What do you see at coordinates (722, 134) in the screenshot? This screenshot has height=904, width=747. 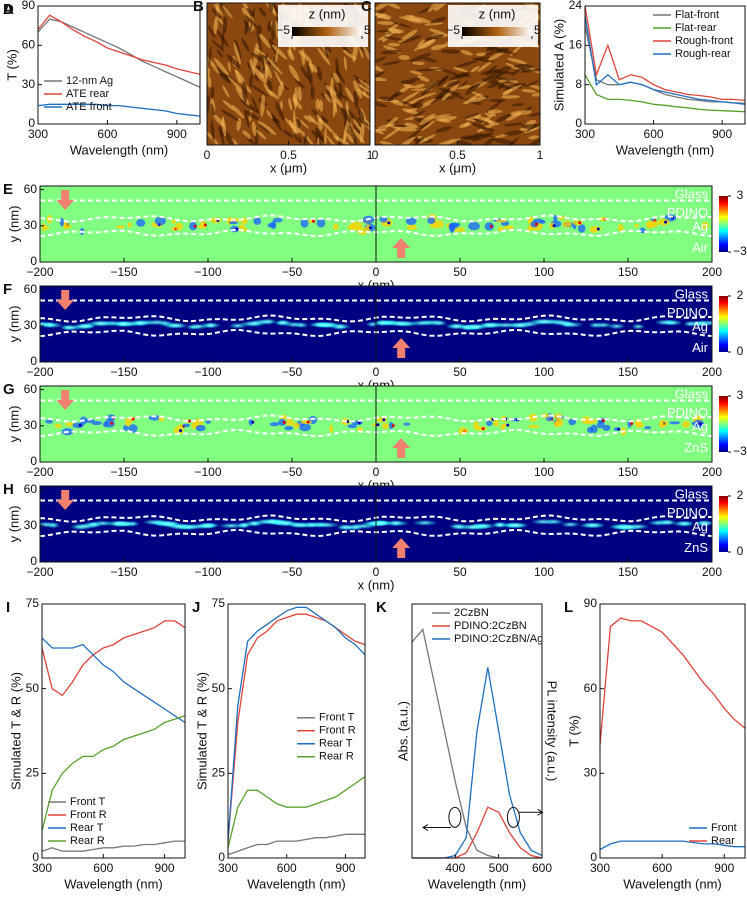 I see `x-tick-label: 900` at bounding box center [722, 134].